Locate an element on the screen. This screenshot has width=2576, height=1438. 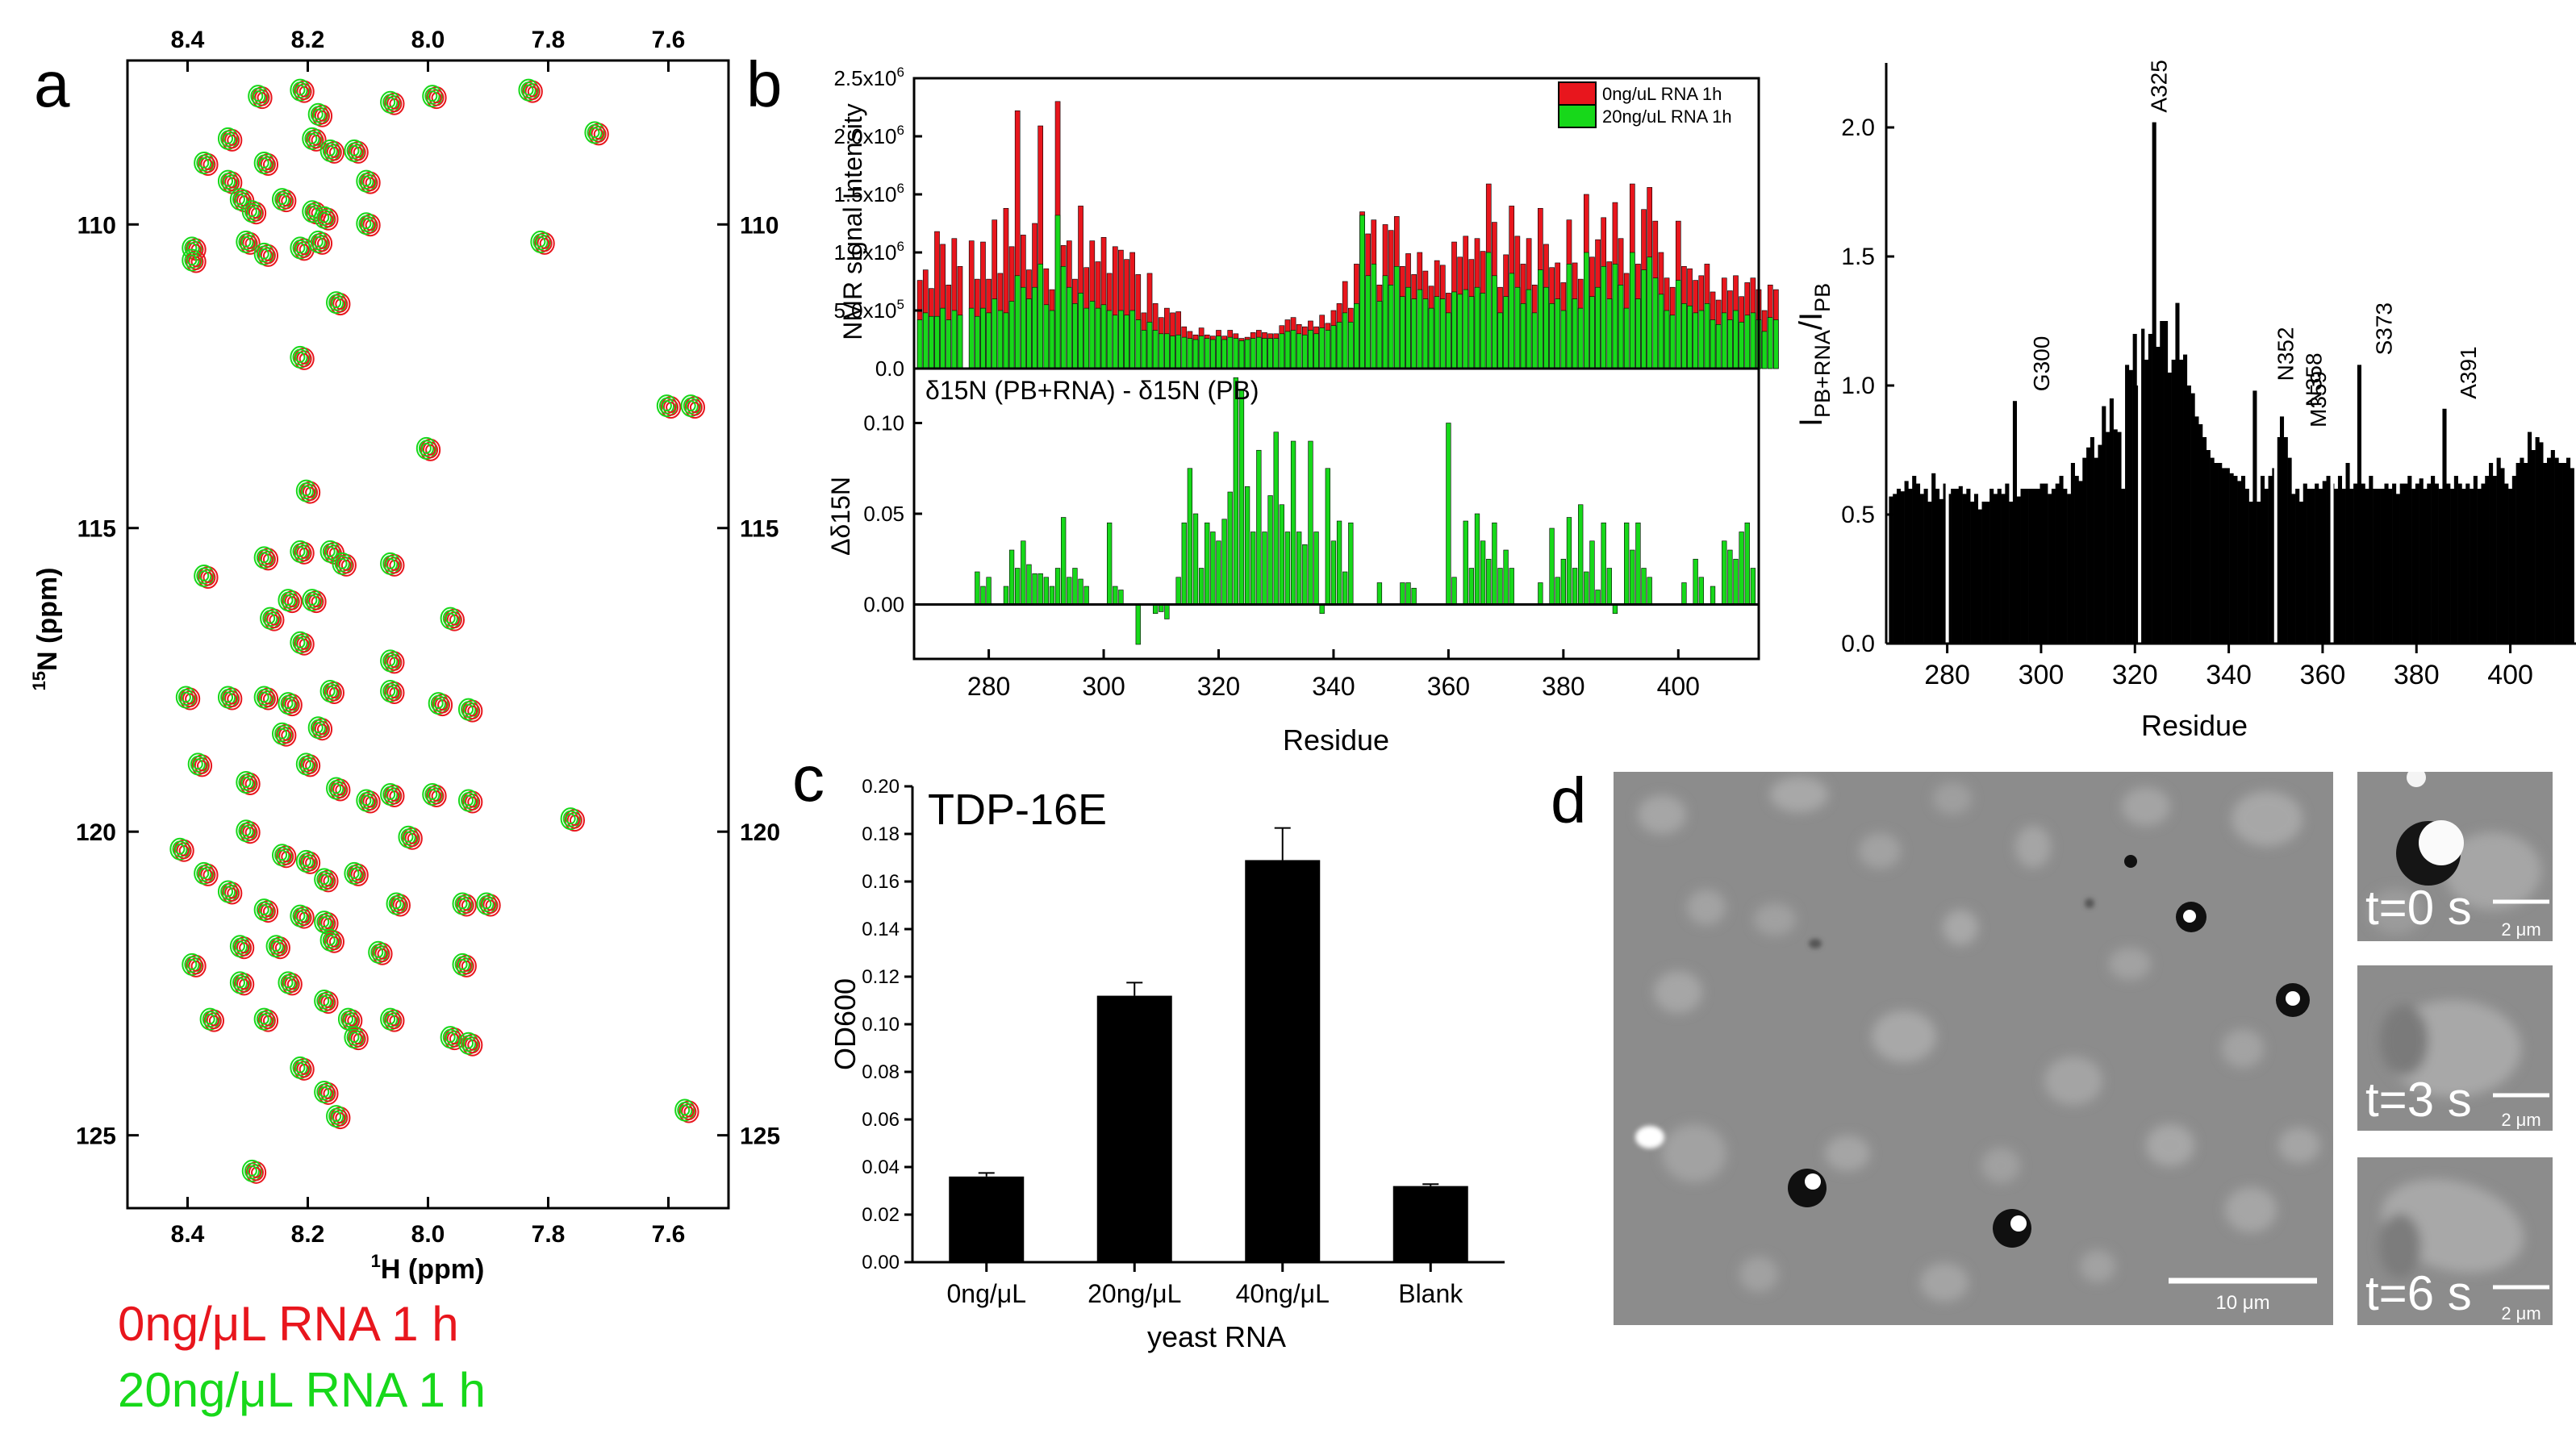
b3-x-tick-label: 320 is located at coordinates (2135, 675).